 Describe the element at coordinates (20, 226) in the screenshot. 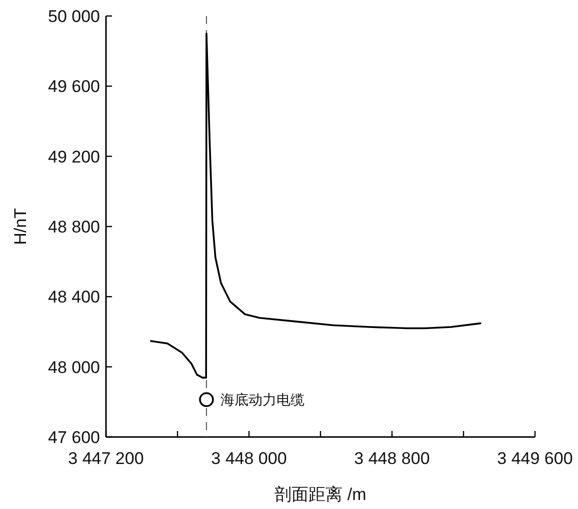

I see `y-axis-title: H/nT` at that location.